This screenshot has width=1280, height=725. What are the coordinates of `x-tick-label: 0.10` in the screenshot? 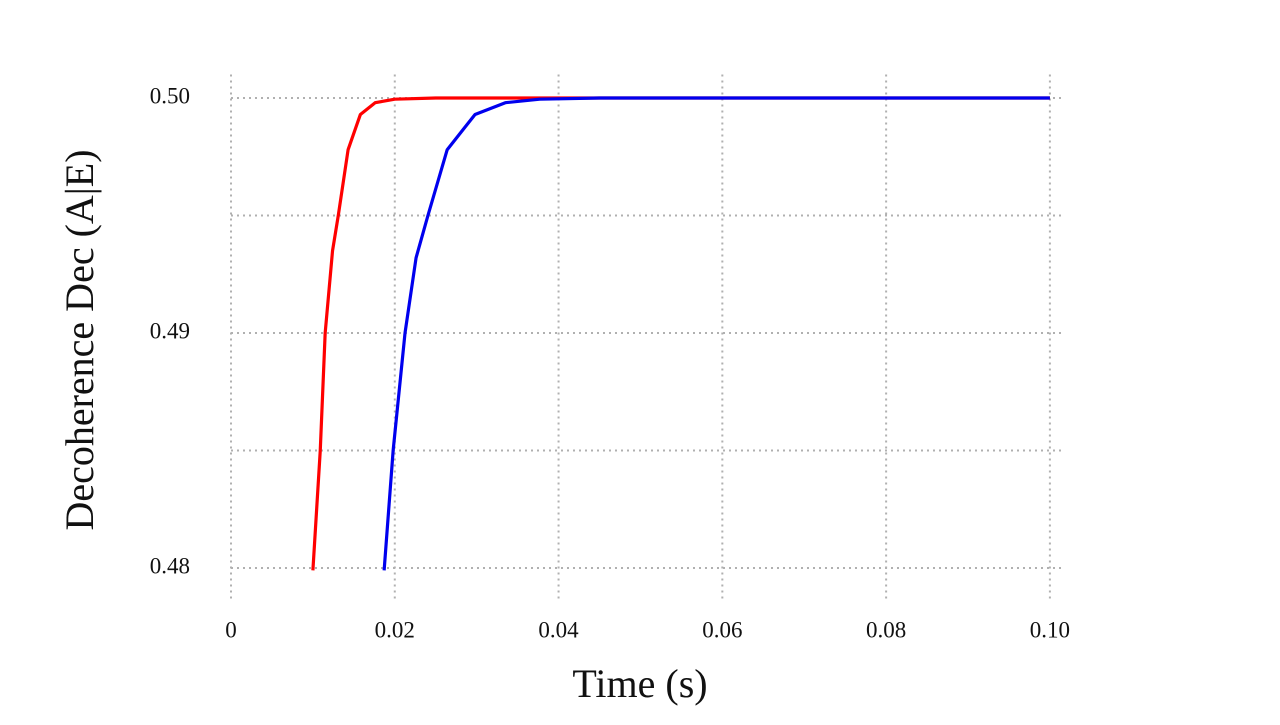 It's located at (1050, 629).